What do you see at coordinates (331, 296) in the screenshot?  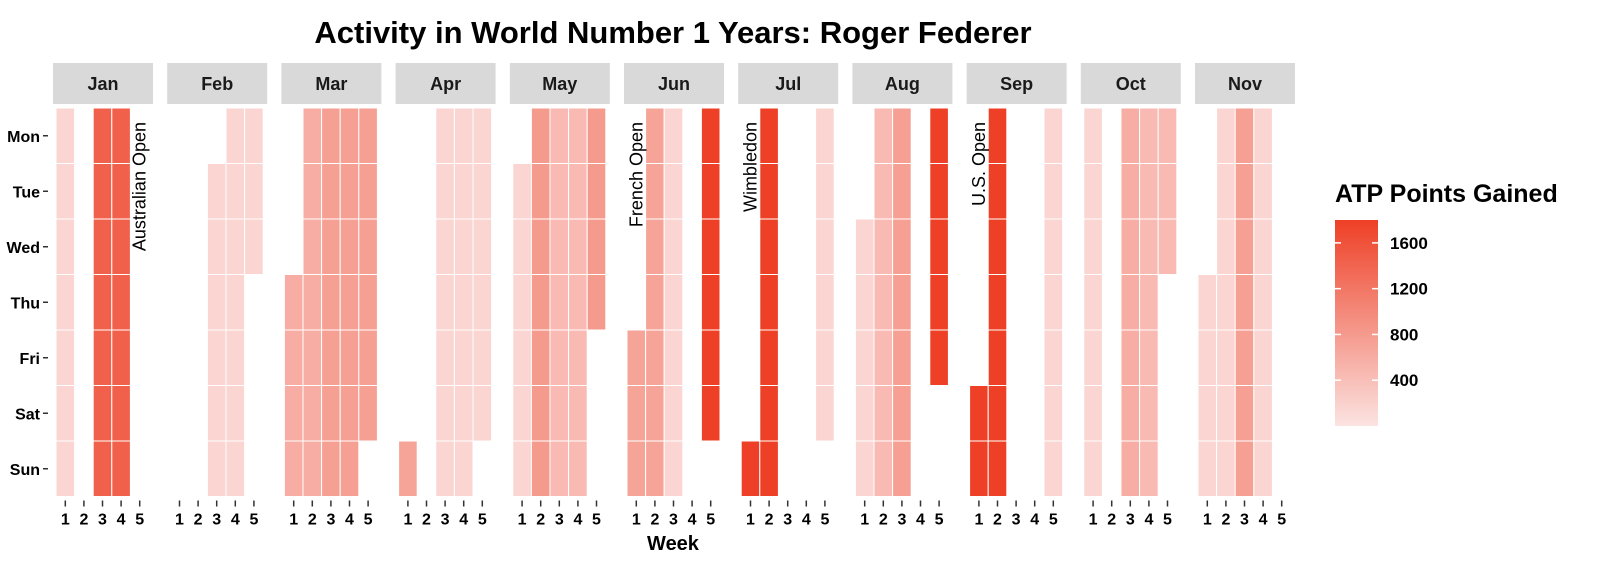 I see `month-panel-mar: Mar 1 2 3 4 5` at bounding box center [331, 296].